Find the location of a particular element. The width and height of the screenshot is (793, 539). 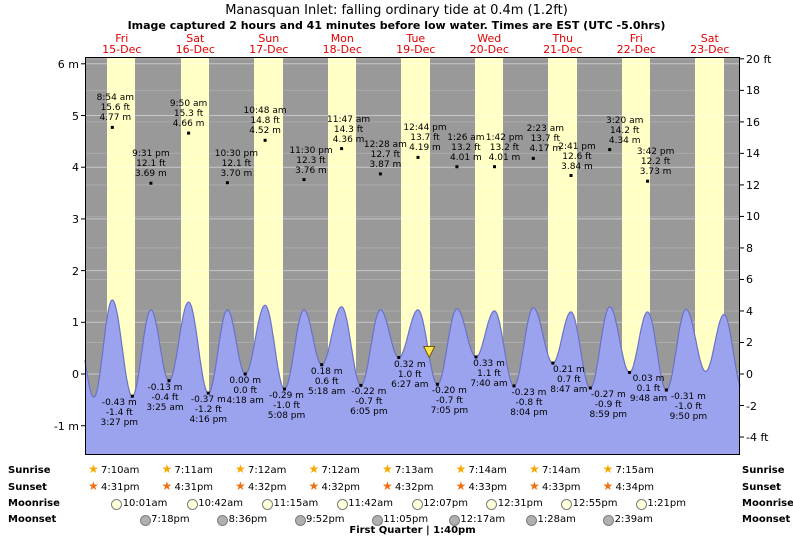

annotation-line: 0.33 m is located at coordinates (489, 363).